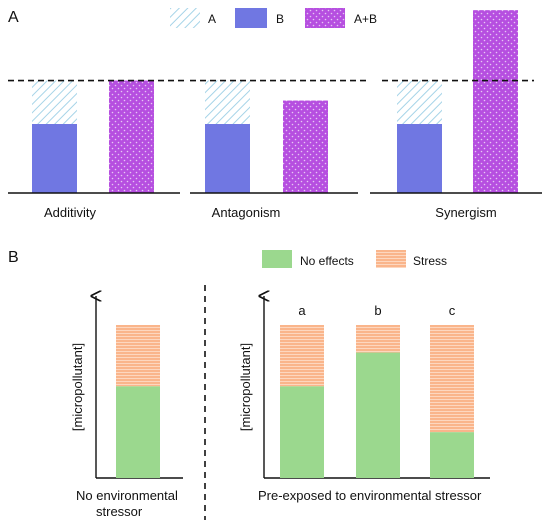 The image size is (550, 530). I want to click on left-caption-line2: stressor, so click(119, 511).